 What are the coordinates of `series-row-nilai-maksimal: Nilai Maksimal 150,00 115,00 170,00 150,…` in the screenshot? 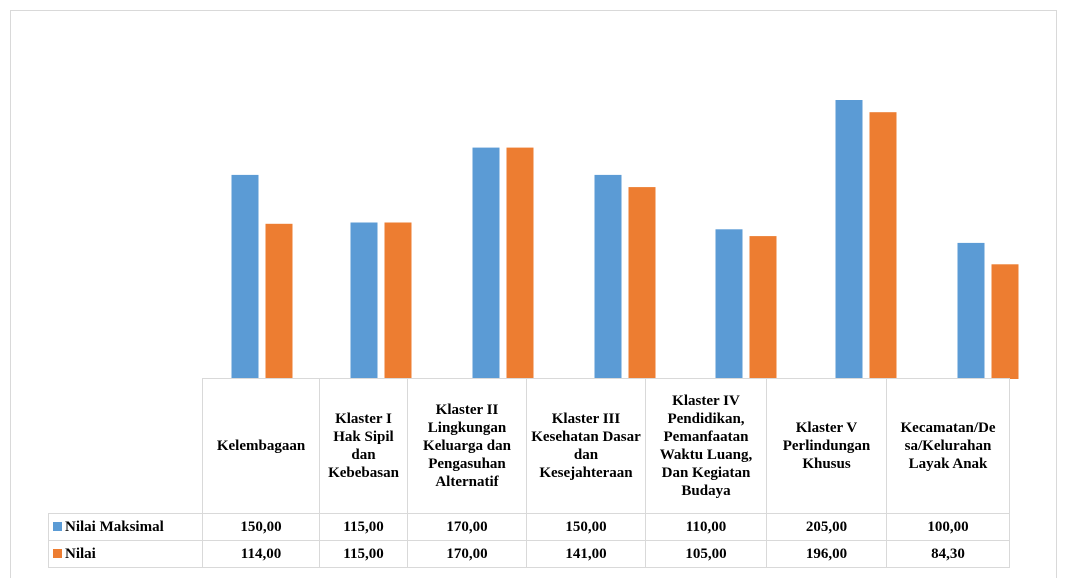 It's located at (529, 527).